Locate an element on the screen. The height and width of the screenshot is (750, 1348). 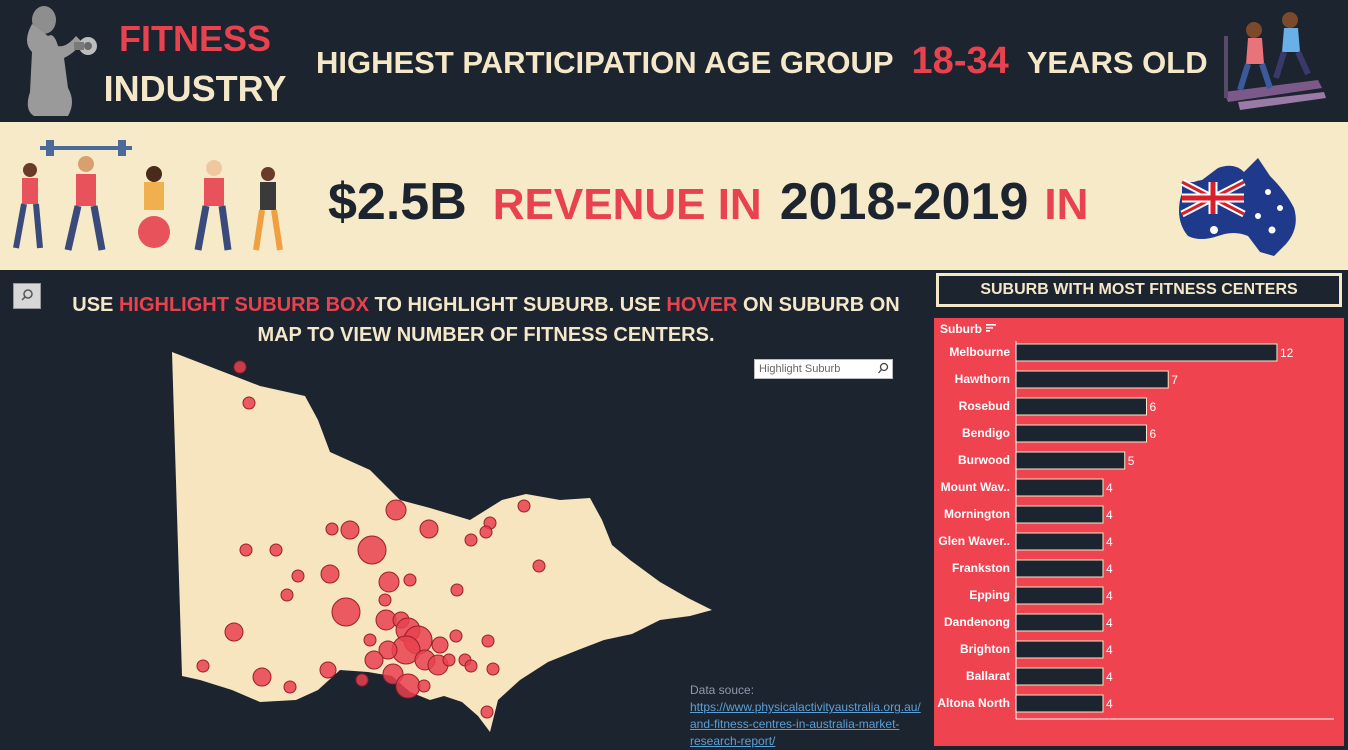
bar-category-label: Altona North is located at coordinates (973, 703).